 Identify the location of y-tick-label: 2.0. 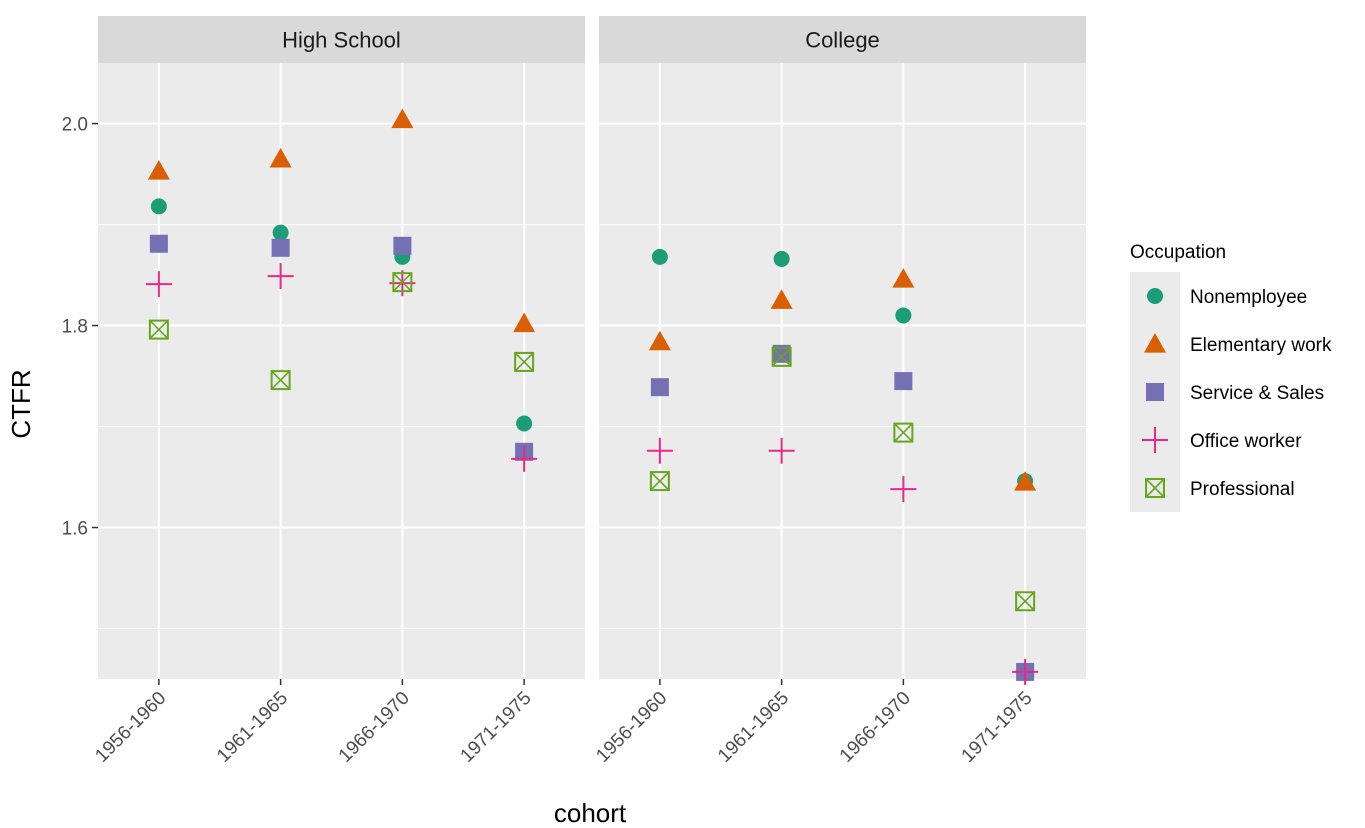
(75, 125).